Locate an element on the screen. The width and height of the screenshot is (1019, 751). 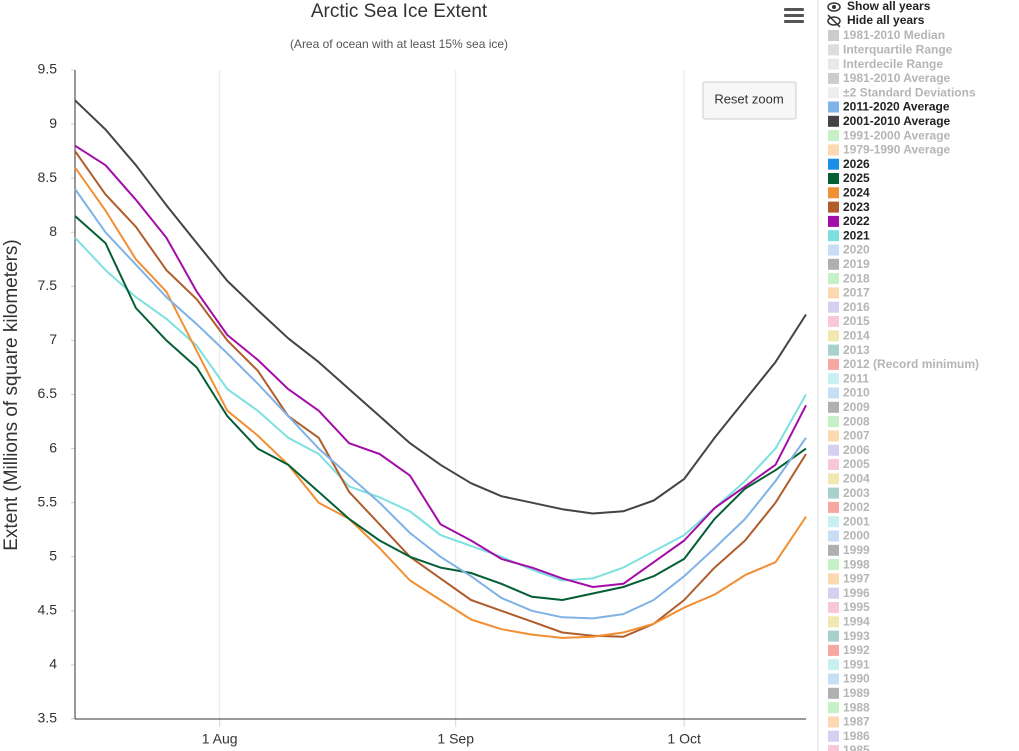
legend-item: 2023 is located at coordinates (849, 207).